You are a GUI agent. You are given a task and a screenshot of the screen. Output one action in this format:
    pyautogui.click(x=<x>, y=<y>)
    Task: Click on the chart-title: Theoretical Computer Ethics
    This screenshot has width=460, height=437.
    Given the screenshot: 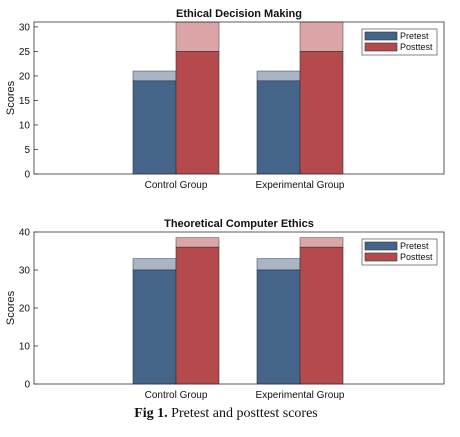 What is the action you would take?
    pyautogui.click(x=239, y=224)
    